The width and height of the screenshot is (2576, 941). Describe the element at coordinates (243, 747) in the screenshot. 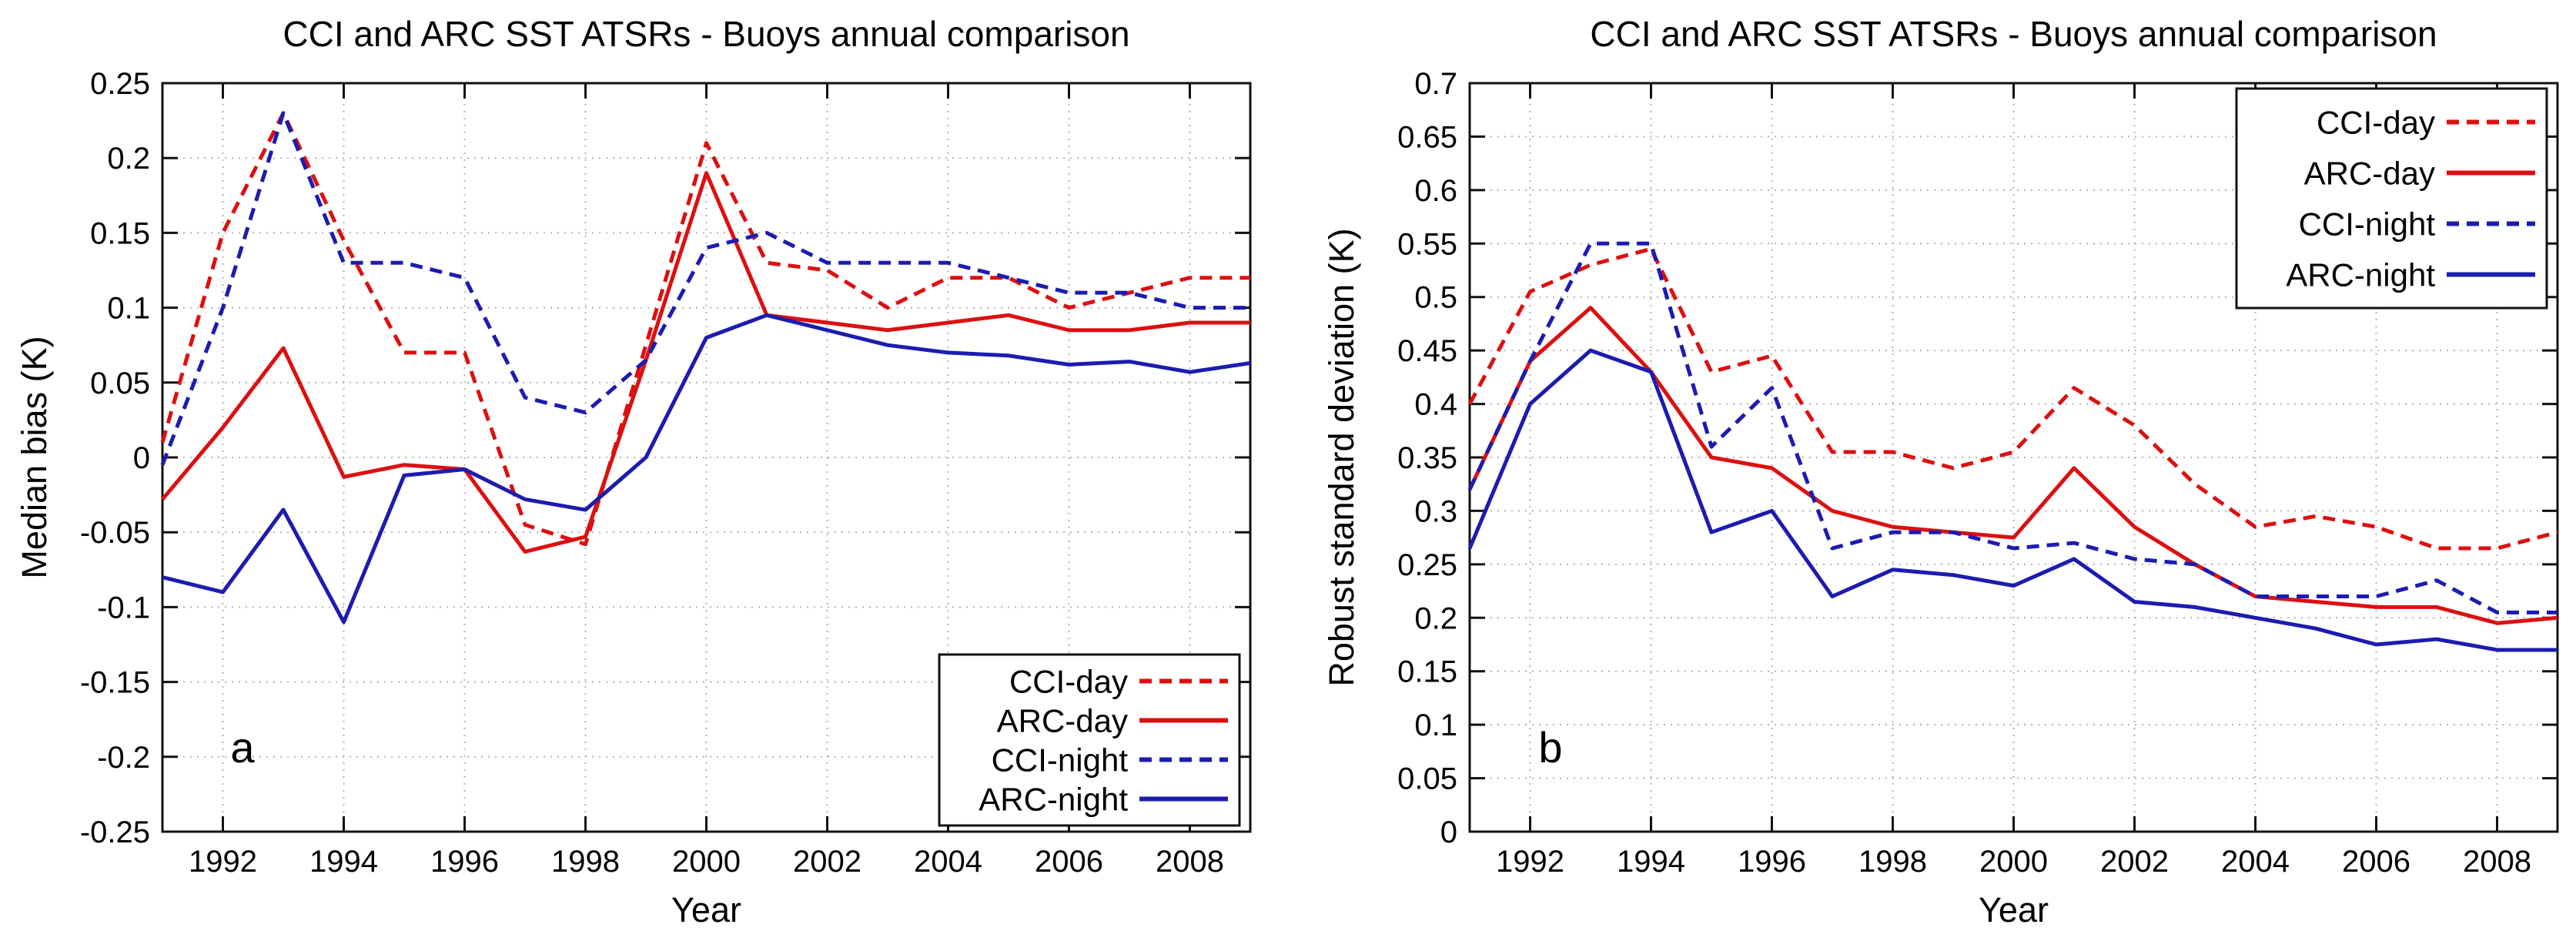

I see `panel-letter-a: a` at that location.